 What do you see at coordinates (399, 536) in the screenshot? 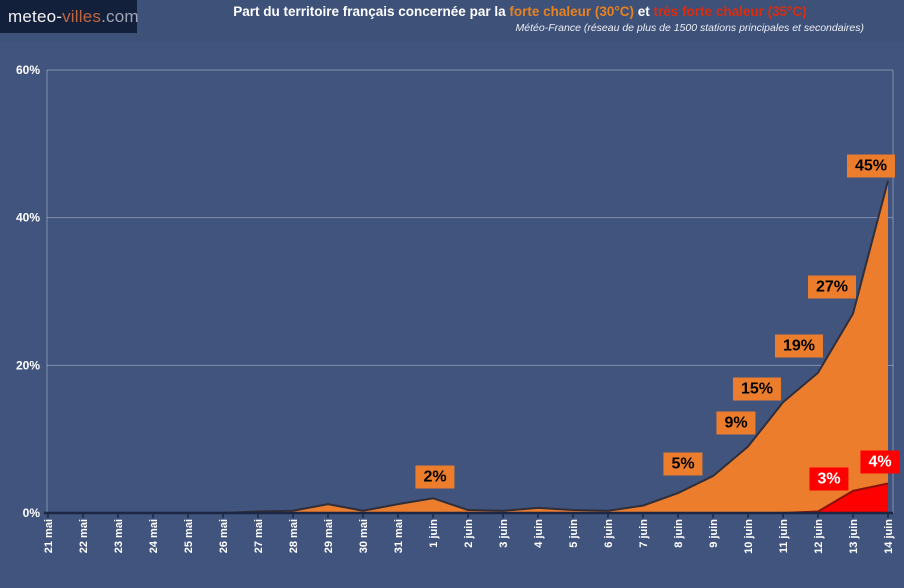
I see `x-axis-label-31-mai: 31 mai` at bounding box center [399, 536].